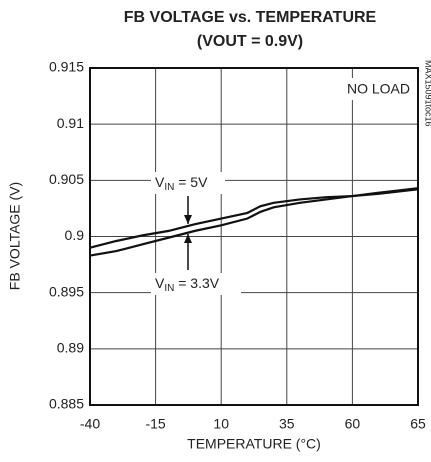 Image resolution: width=431 pixels, height=462 pixels. Describe the element at coordinates (66, 291) in the screenshot. I see `y-tick-label: 0.895` at that location.